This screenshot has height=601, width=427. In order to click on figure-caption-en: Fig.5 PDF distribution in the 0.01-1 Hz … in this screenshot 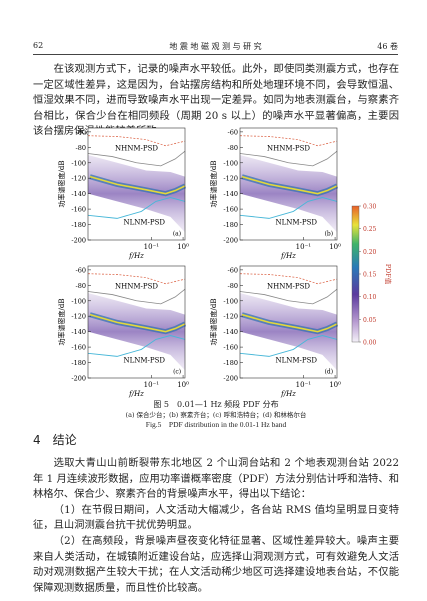, I will do `click(216, 424)`.